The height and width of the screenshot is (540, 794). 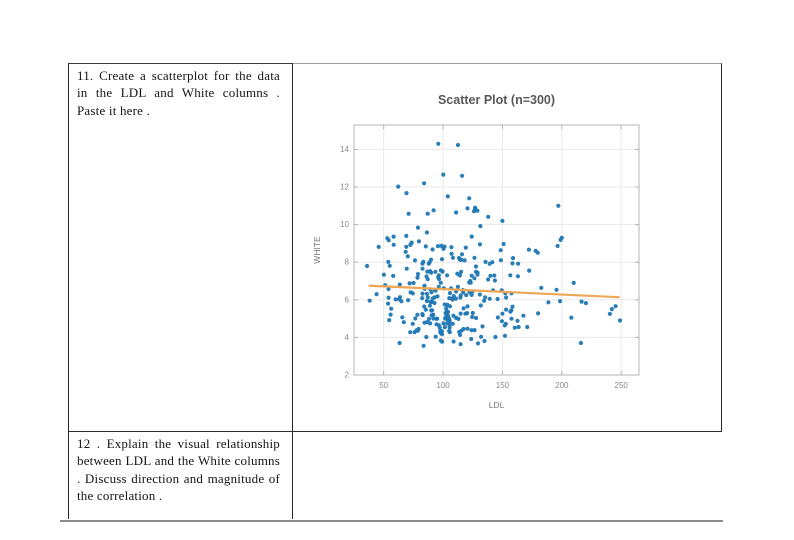 What do you see at coordinates (347, 262) in the screenshot?
I see `svg-text: 8` at bounding box center [347, 262].